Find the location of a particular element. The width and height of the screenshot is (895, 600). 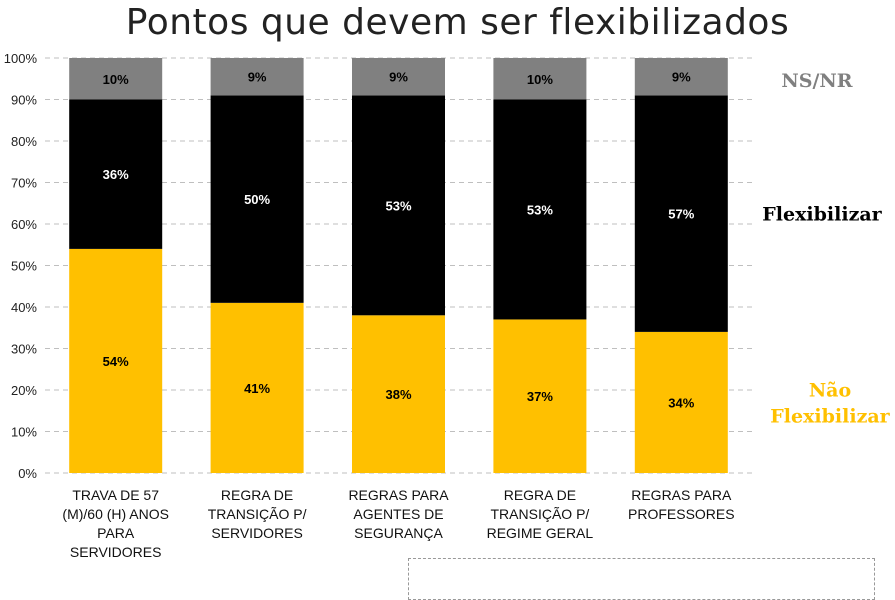

x-tick-label: PROFESSORES is located at coordinates (681, 514).